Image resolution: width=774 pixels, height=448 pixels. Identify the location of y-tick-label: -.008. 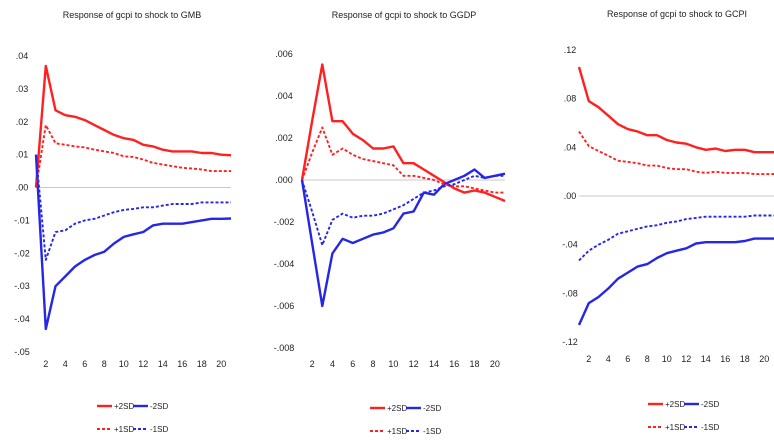
(284, 348).